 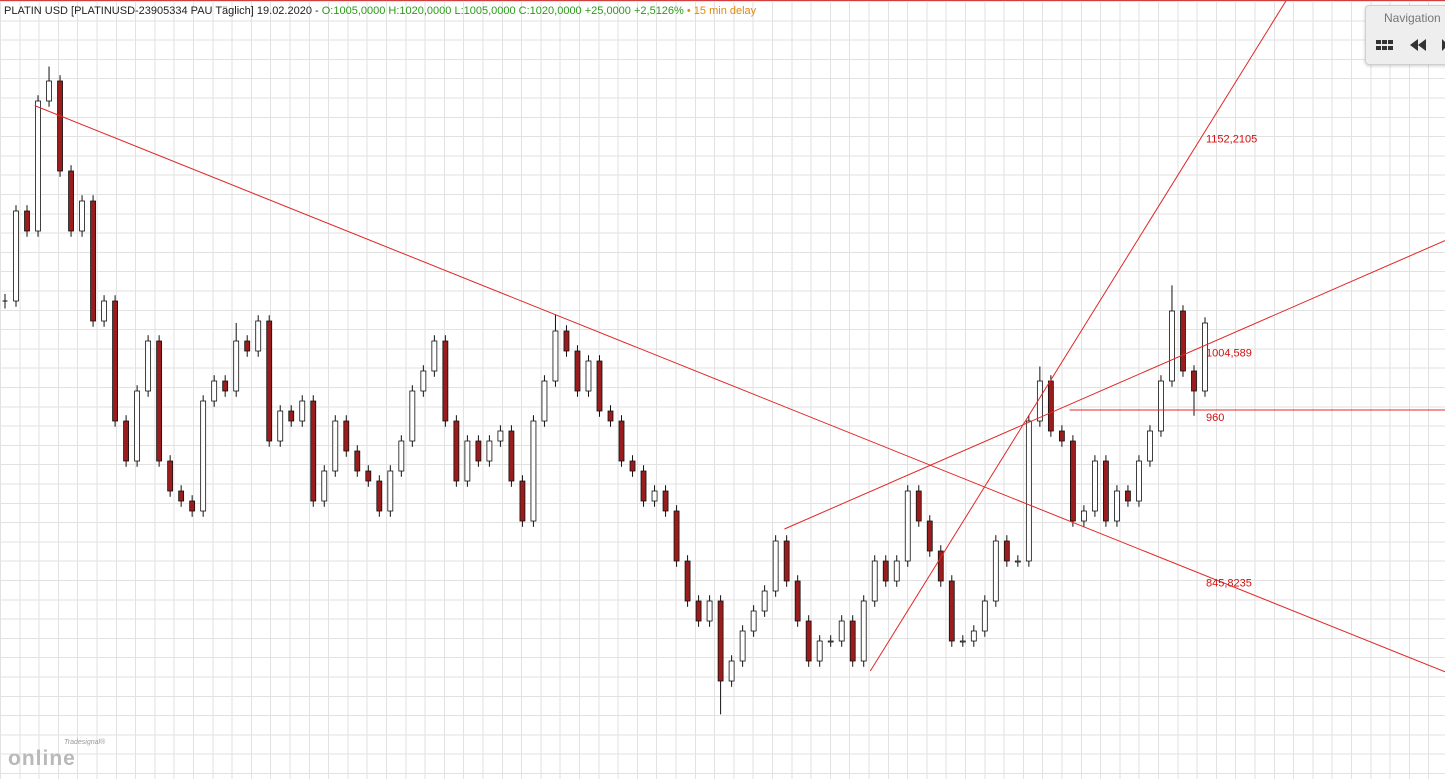 I want to click on rewind-button, so click(x=1418, y=45).